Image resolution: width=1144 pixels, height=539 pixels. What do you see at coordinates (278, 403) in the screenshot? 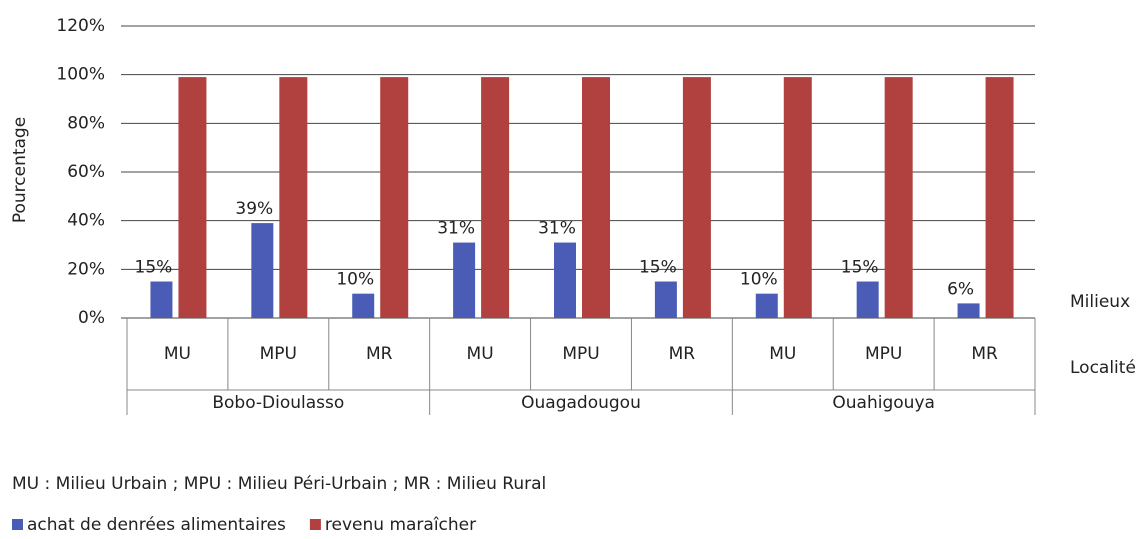
I see `group-label: Bobo-Dioulasso` at bounding box center [278, 403].